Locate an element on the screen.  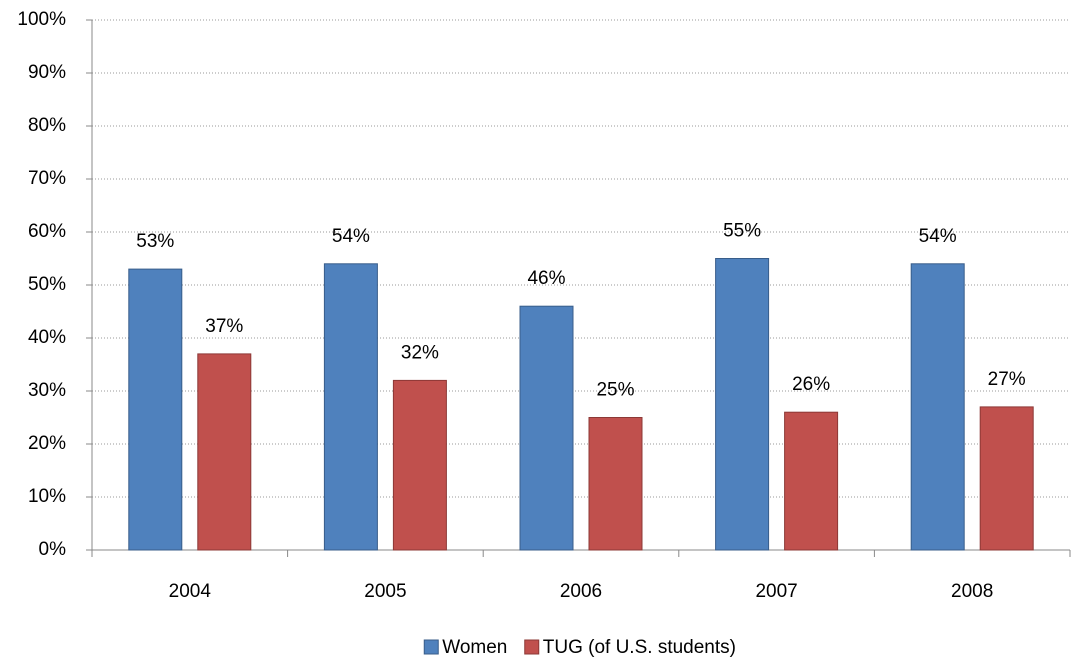
y-tick-label: 20% is located at coordinates (47, 443).